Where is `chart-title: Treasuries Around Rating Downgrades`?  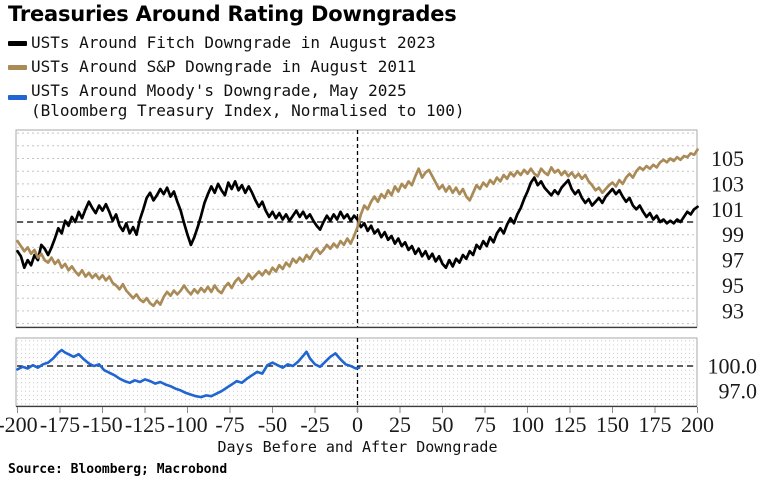 chart-title: Treasuries Around Rating Downgrades is located at coordinates (232, 14).